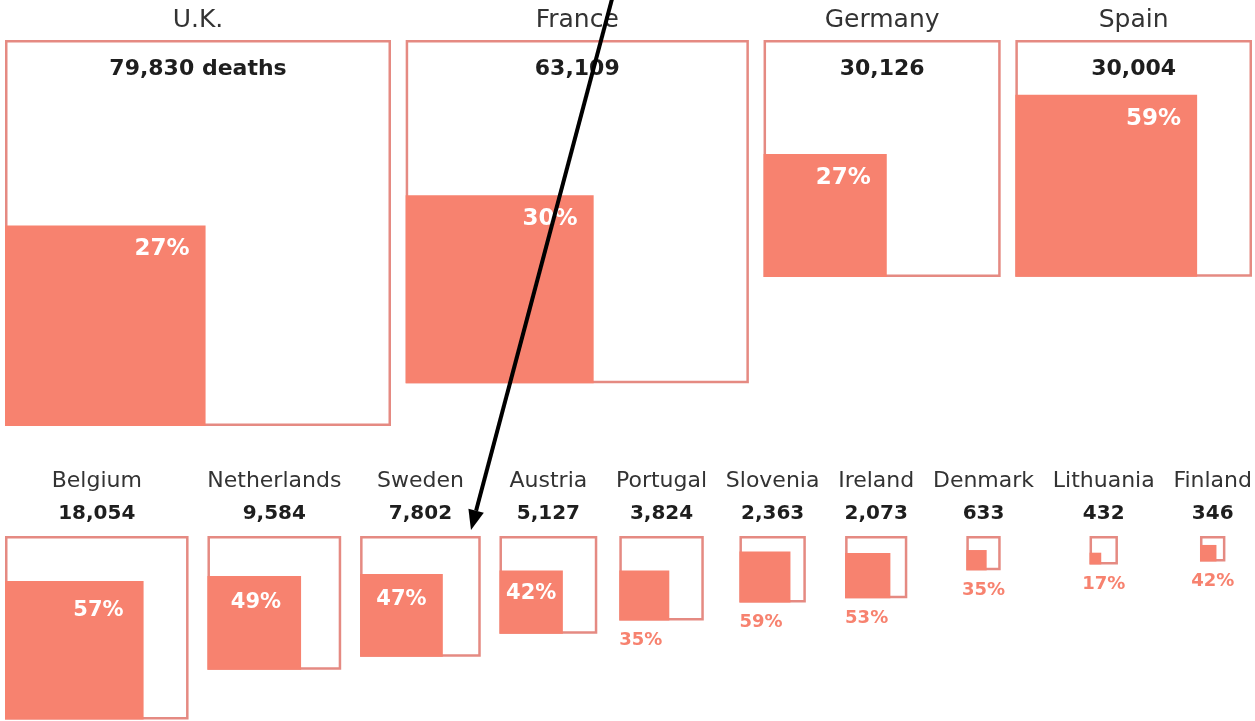 This screenshot has width=1255, height=721. Describe the element at coordinates (256, 601) in the screenshot. I see `data-label: 49%` at that location.